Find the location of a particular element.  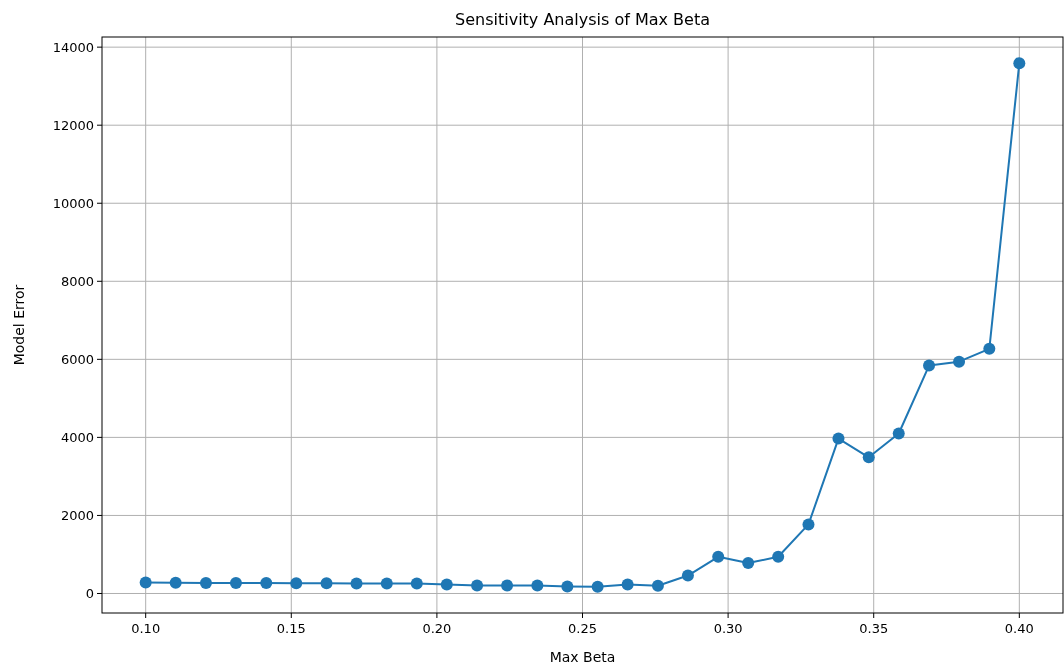

y-tick-label: 12000 is located at coordinates (73, 125).